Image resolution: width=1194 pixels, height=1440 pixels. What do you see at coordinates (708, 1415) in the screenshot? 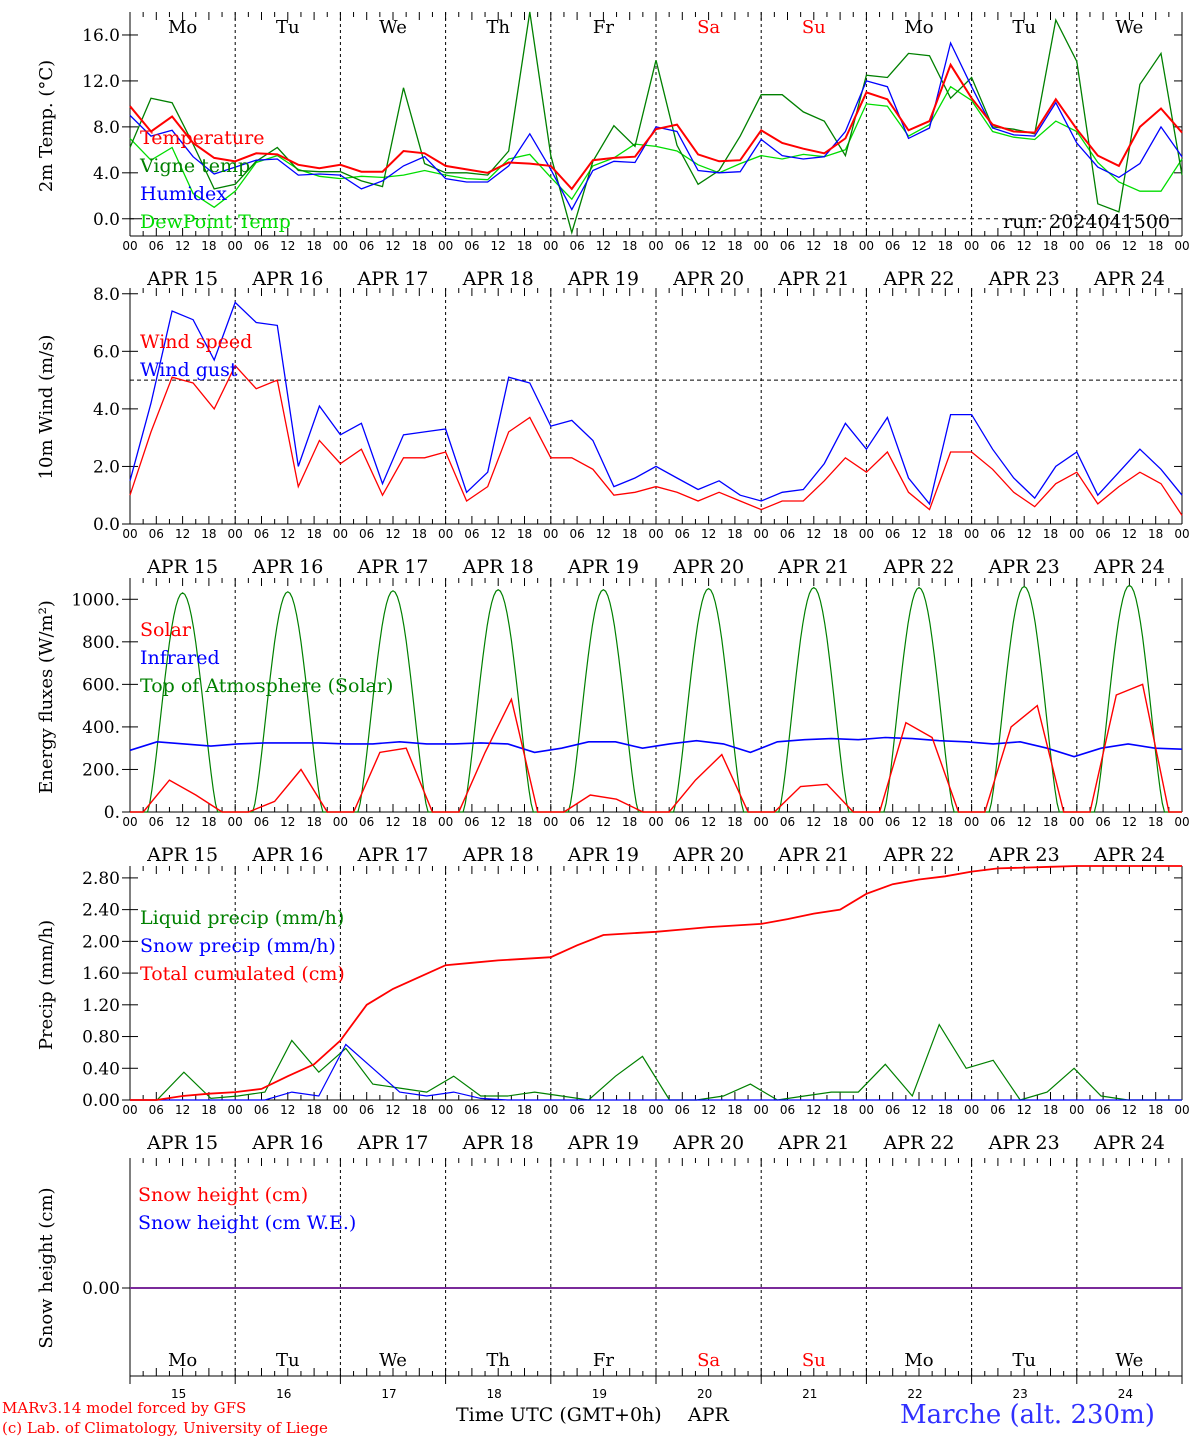
I see `x-axis-month: APR` at bounding box center [708, 1415].